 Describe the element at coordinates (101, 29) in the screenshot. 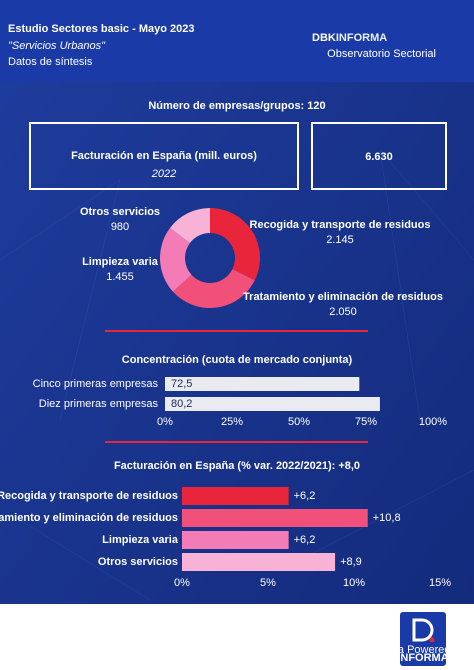

I see `header-title: Estudio Sectores basic - Mayo 2023` at that location.